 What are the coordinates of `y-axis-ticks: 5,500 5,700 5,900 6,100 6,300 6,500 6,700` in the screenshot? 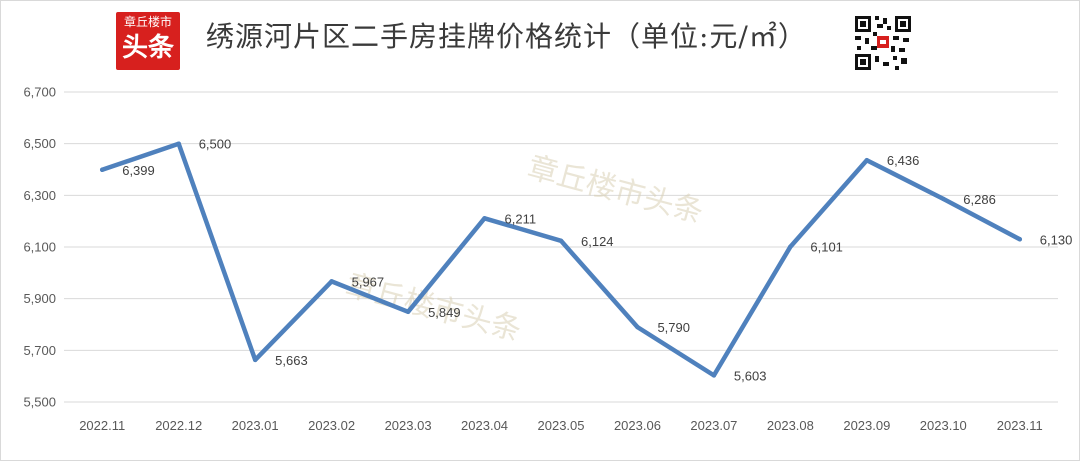 It's located at (39, 247).